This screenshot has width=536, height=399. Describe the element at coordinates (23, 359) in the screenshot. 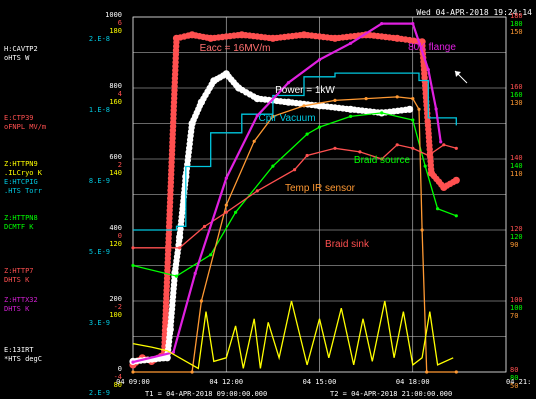

I see `channel-units: *HTS degC` at that location.